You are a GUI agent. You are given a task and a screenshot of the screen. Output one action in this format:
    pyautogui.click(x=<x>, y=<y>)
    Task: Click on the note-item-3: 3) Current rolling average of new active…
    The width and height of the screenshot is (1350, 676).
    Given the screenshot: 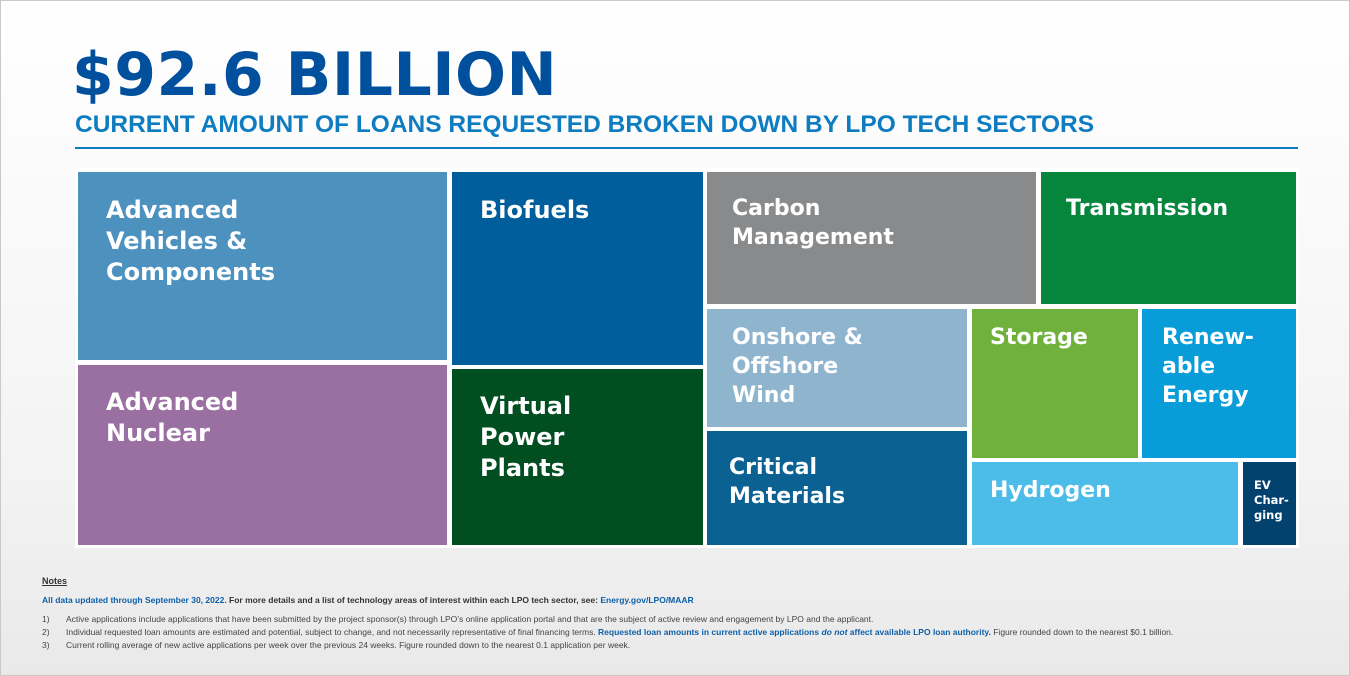 What is the action you would take?
    pyautogui.click(x=687, y=645)
    